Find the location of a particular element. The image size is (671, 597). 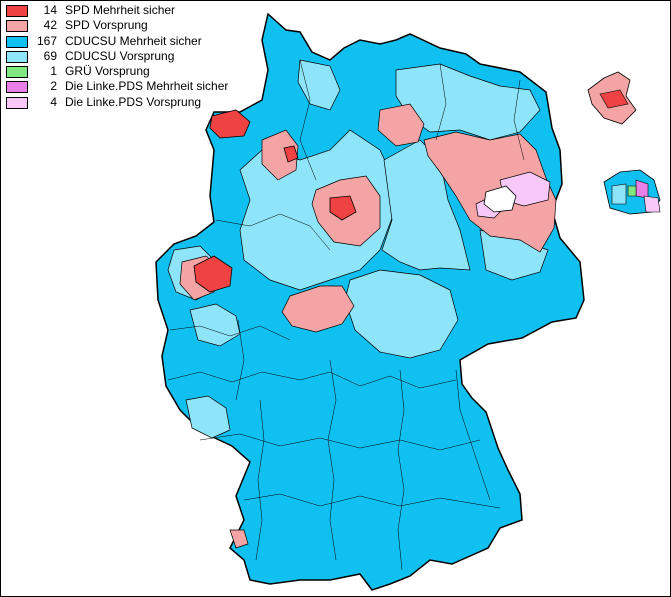

legend-count: 42 is located at coordinates (50, 25).